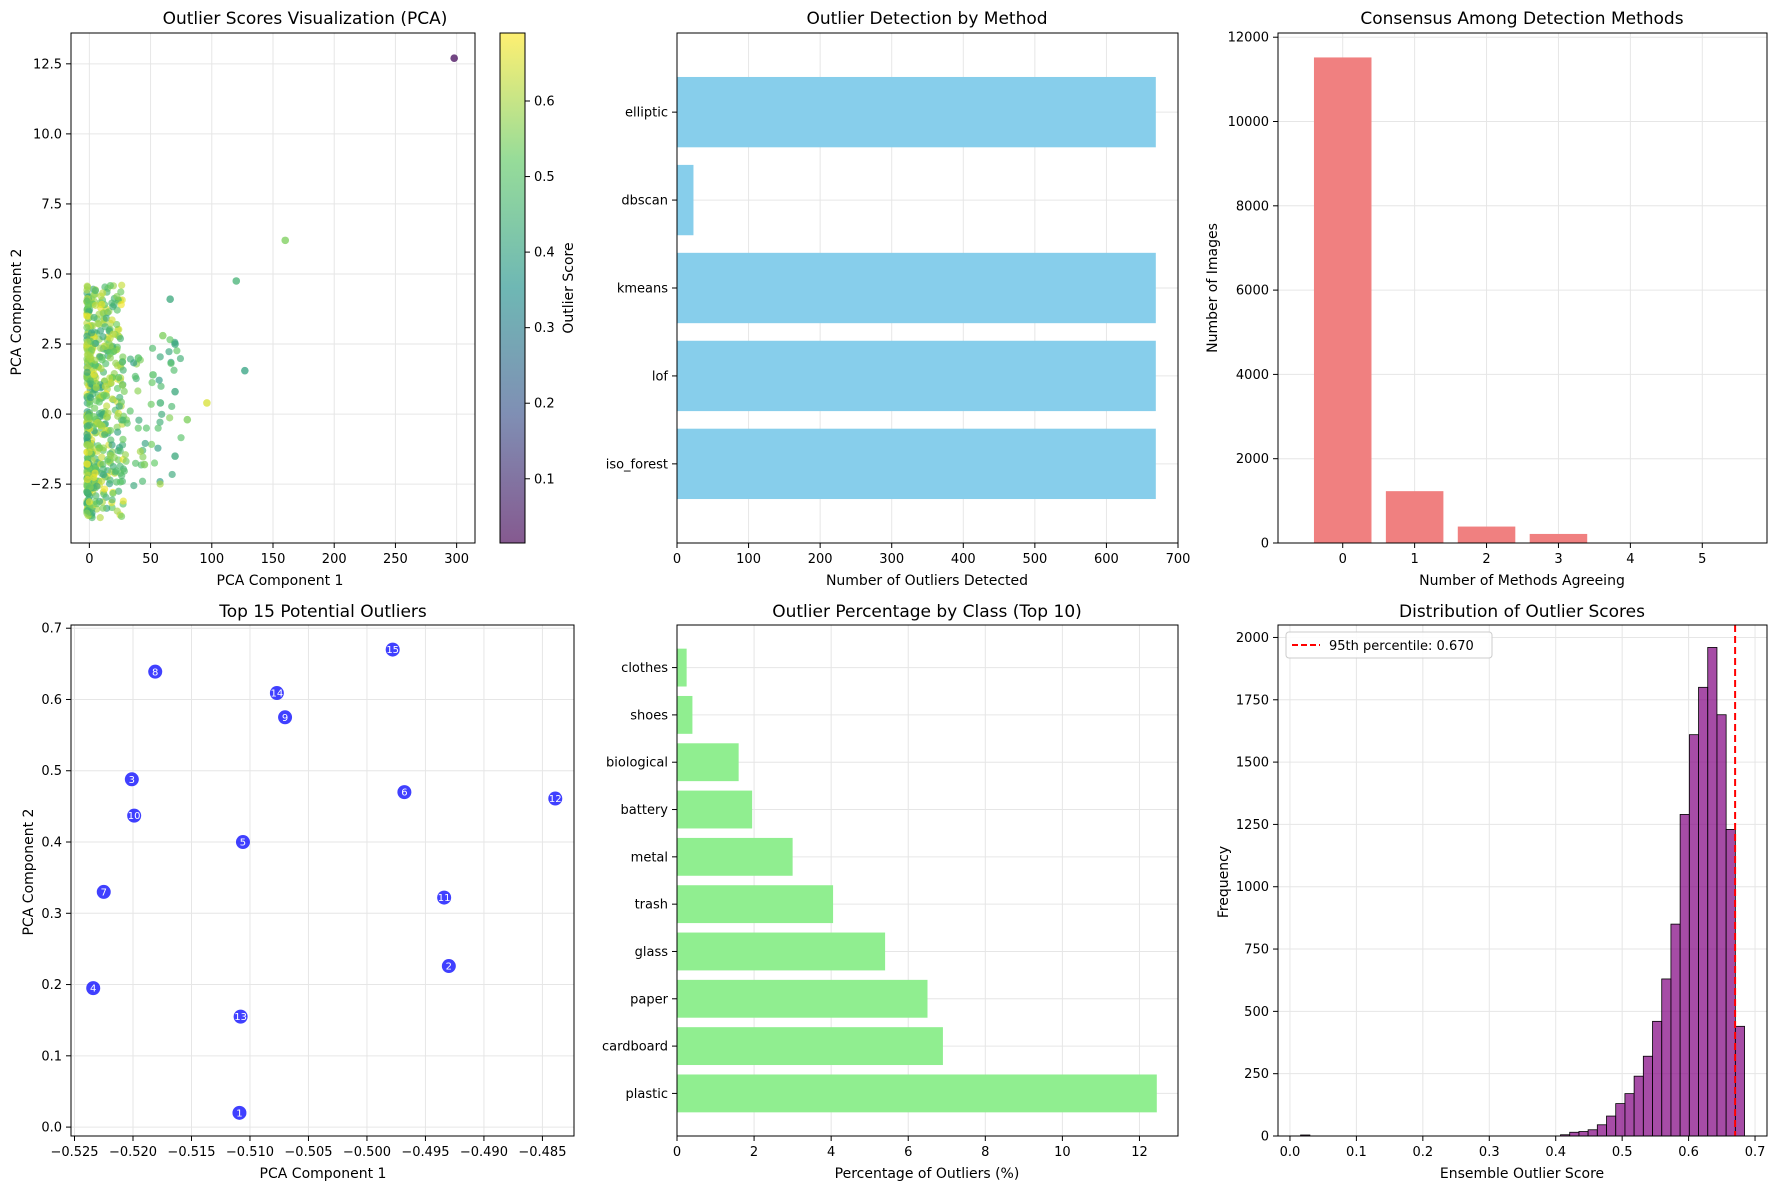 Image resolution: width=1790 pixels, height=1189 pixels. Describe the element at coordinates (917, 1093) in the screenshot. I see `bar-plastic` at that location.